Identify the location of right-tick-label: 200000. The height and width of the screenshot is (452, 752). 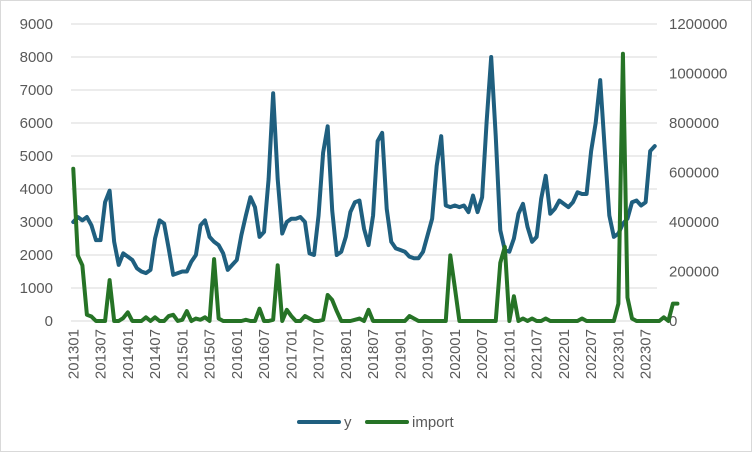
(694, 272).